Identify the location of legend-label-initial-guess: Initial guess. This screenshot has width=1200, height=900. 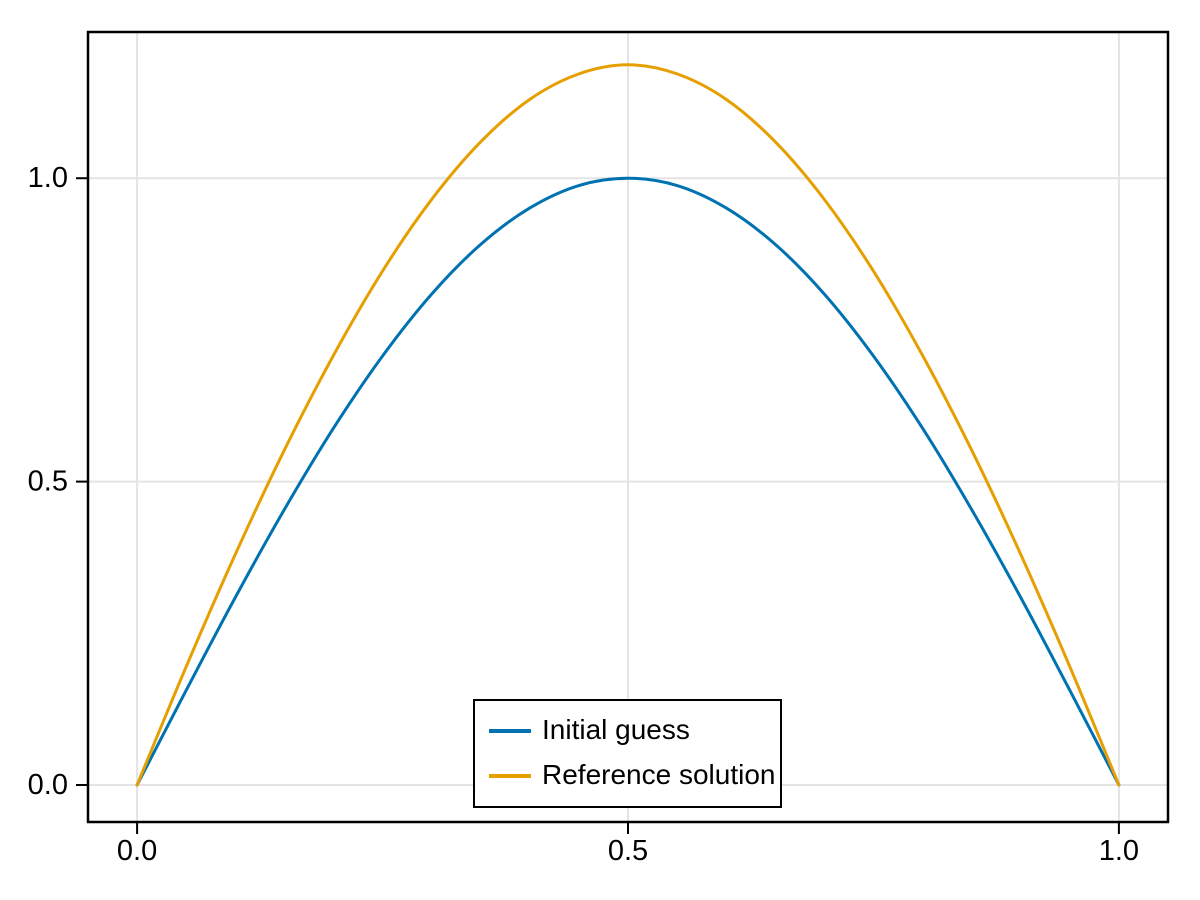
(616, 729).